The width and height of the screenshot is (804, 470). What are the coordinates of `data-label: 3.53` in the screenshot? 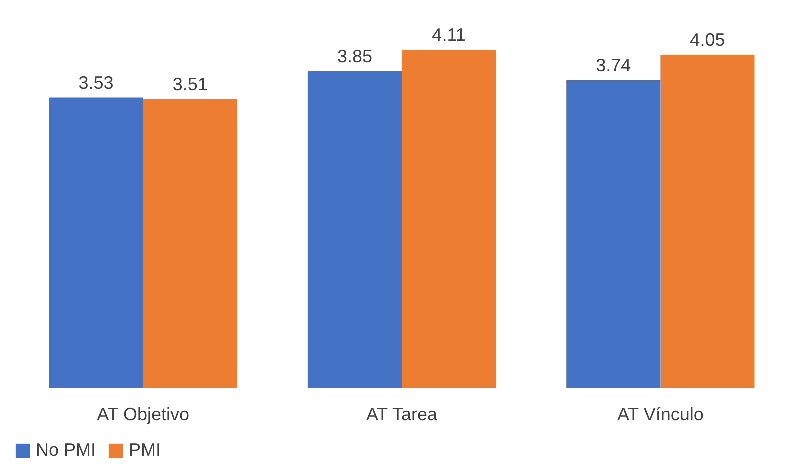 It's located at (96, 82).